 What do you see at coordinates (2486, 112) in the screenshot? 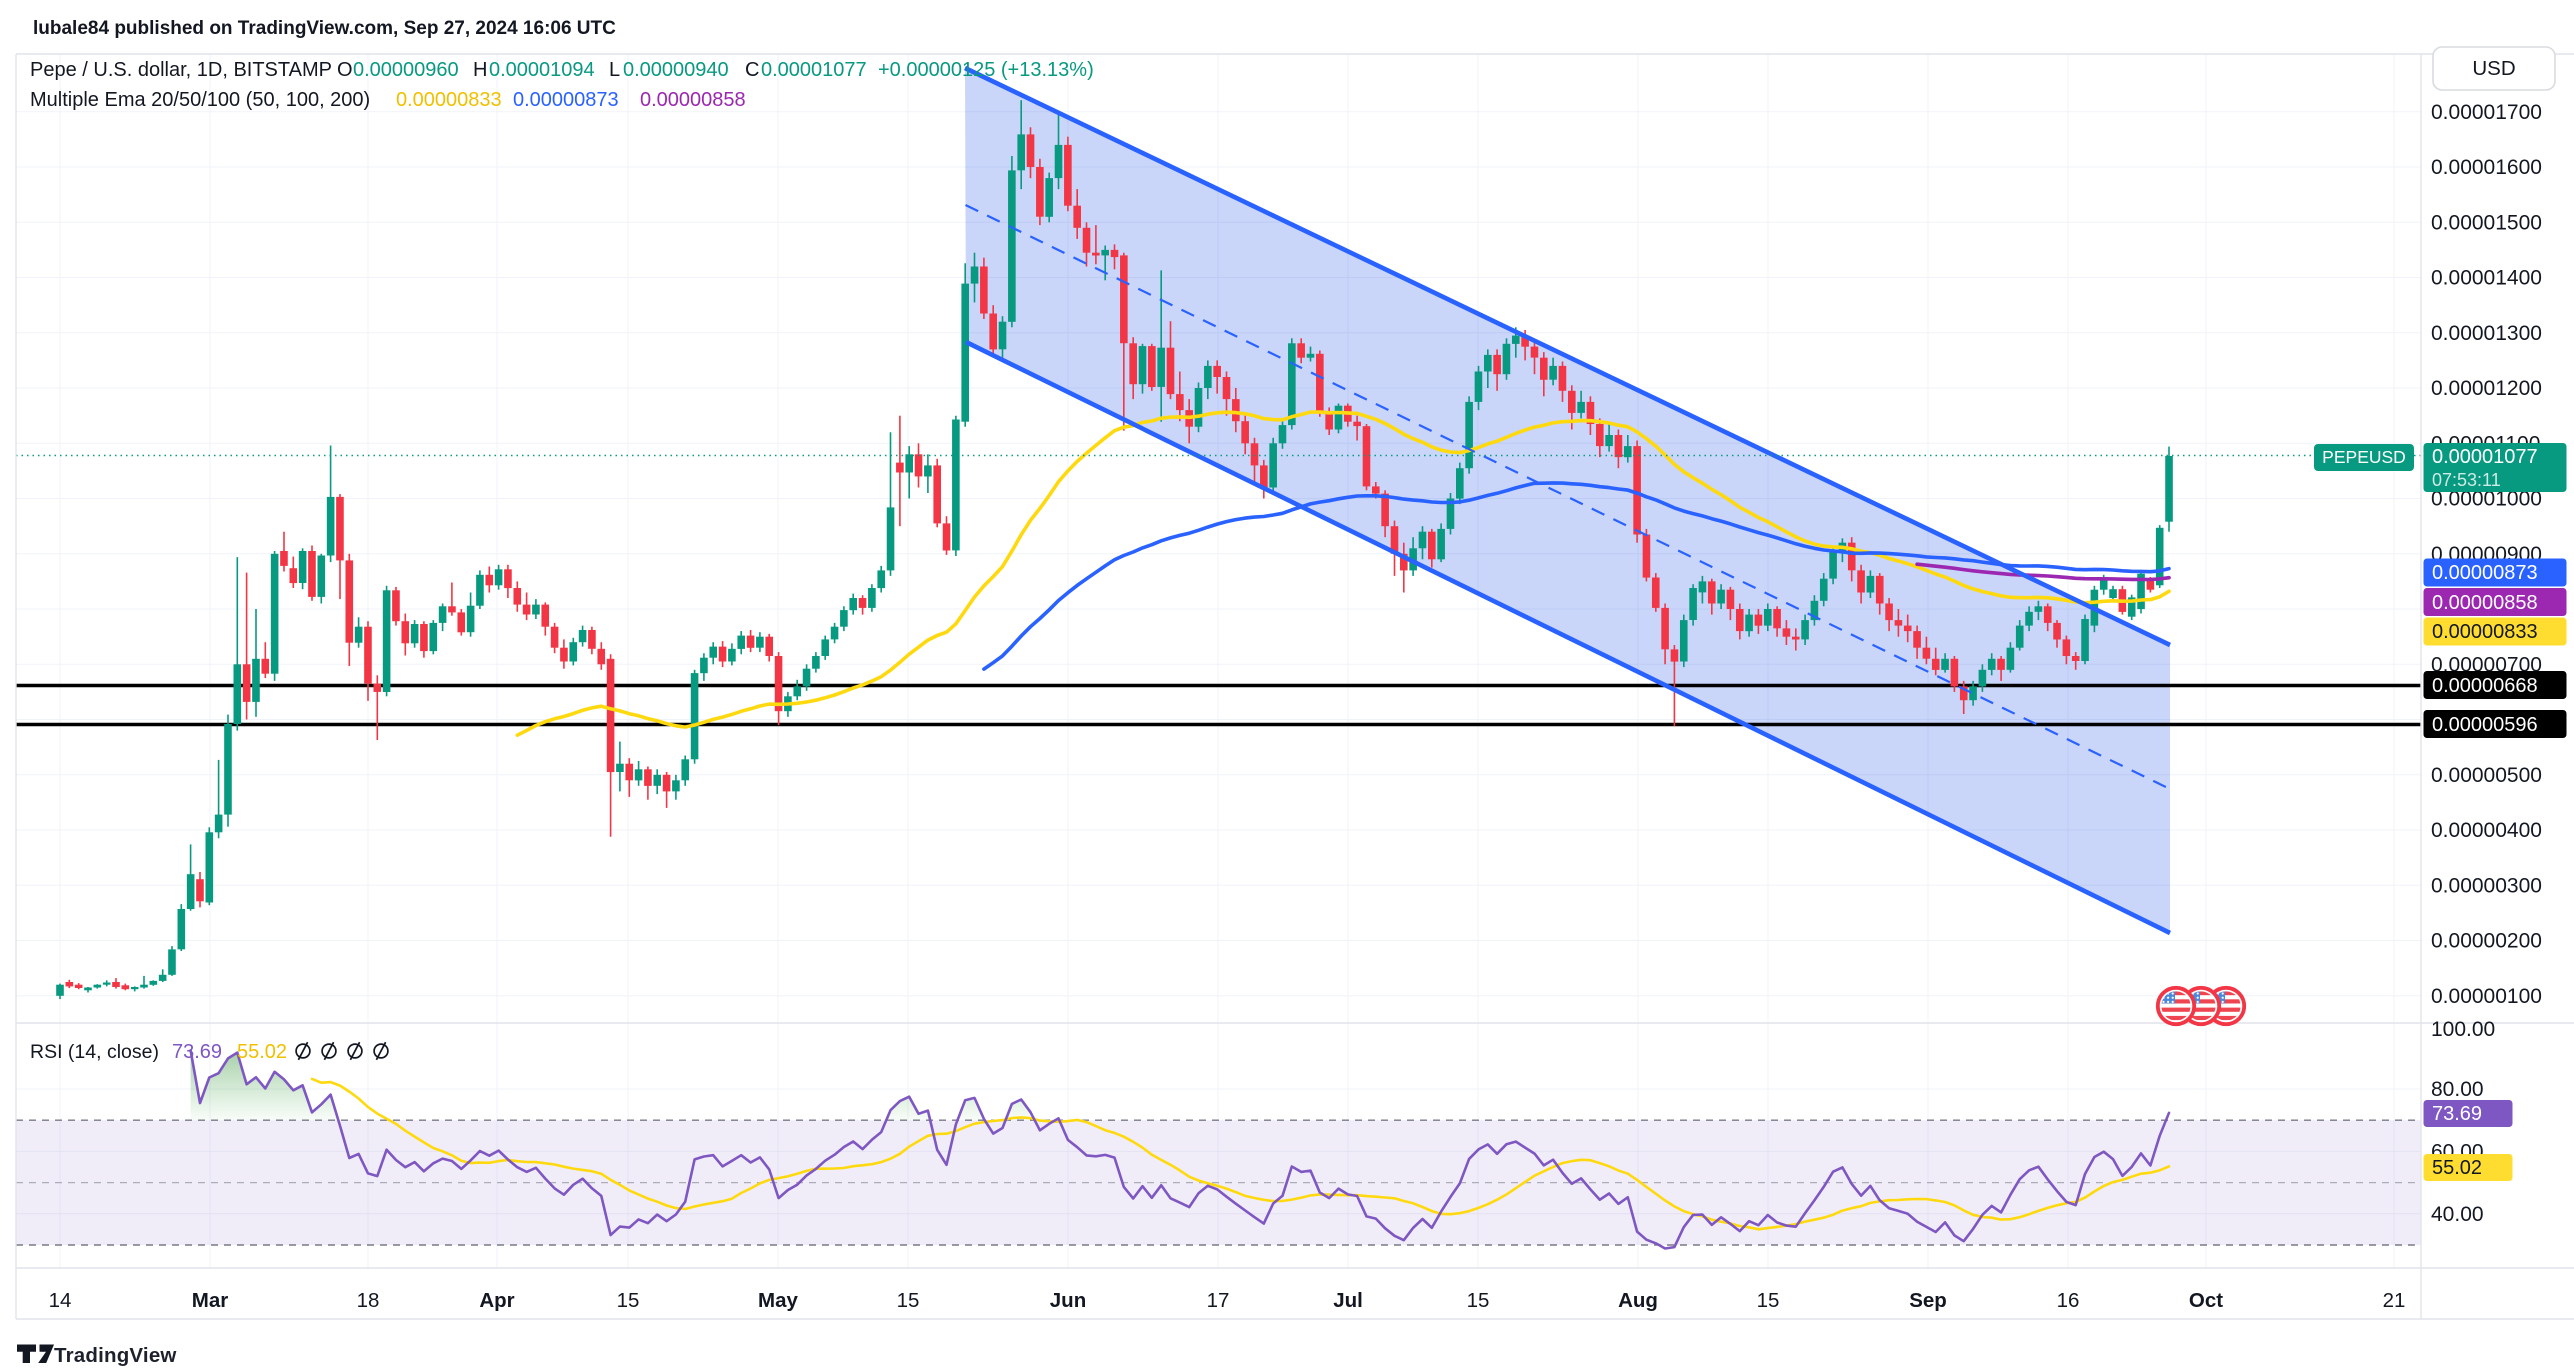
I see `svg-text: 0.00001700` at bounding box center [2486, 112].